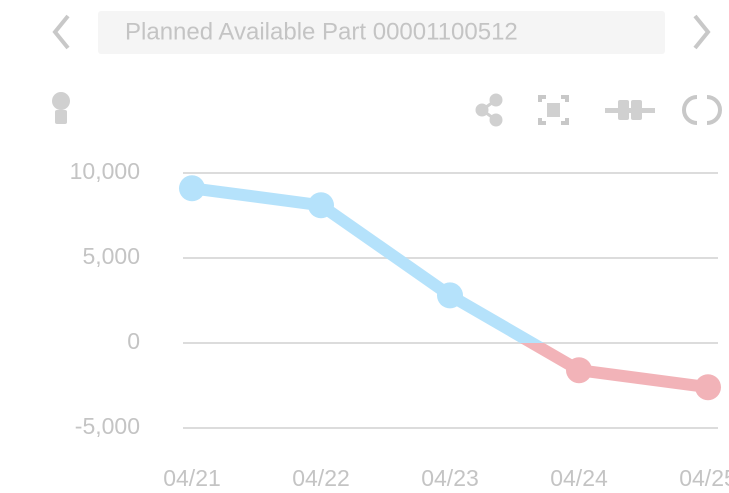  What do you see at coordinates (702, 110) in the screenshot?
I see `refresh-icon` at bounding box center [702, 110].